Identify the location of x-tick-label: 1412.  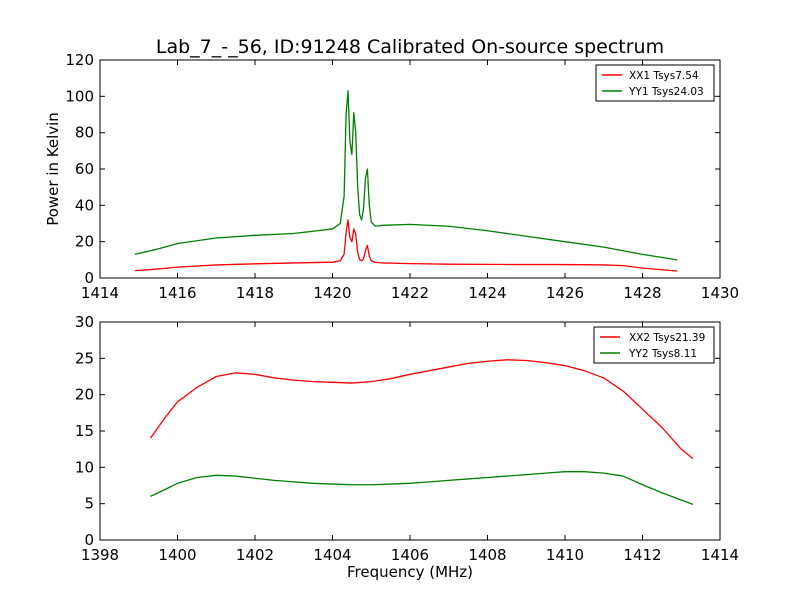
(642, 555).